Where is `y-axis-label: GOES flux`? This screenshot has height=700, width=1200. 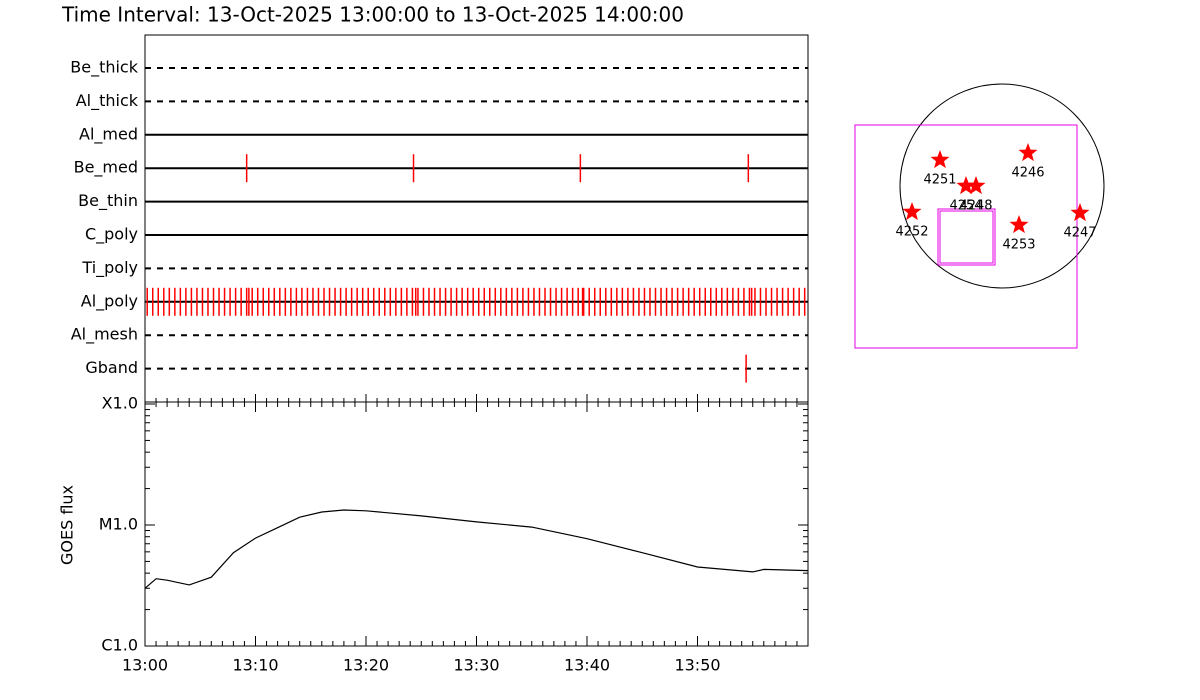
y-axis-label: GOES flux is located at coordinates (67, 525).